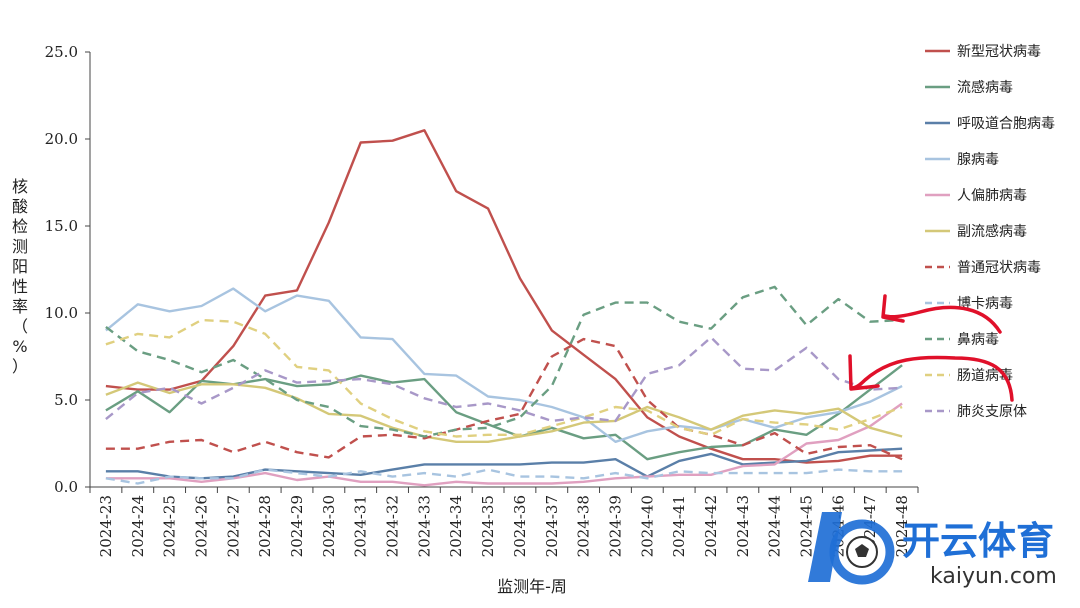 The width and height of the screenshot is (1080, 608). I want to click on x-tick-label: 2024-25, so click(170, 526).